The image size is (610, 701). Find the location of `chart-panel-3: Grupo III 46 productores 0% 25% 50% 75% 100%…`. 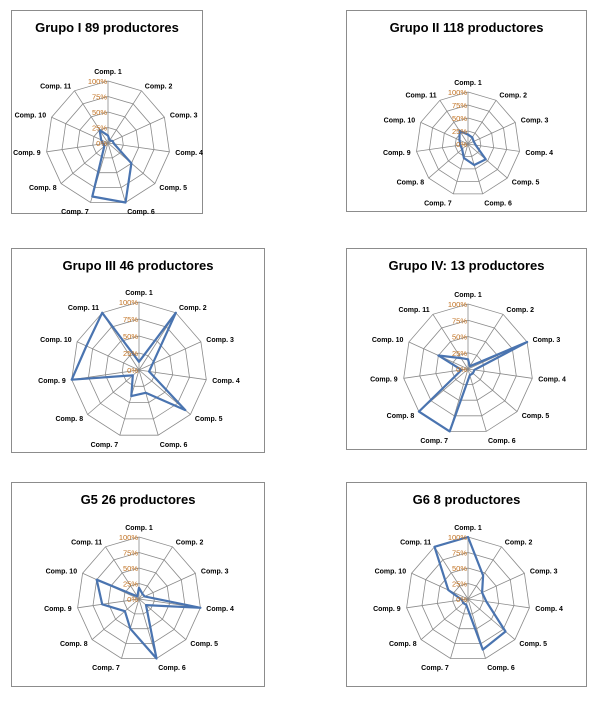

chart-panel-3: Grupo III 46 productores 0% 25% 50% 75% 100%… is located at coordinates (138, 350).